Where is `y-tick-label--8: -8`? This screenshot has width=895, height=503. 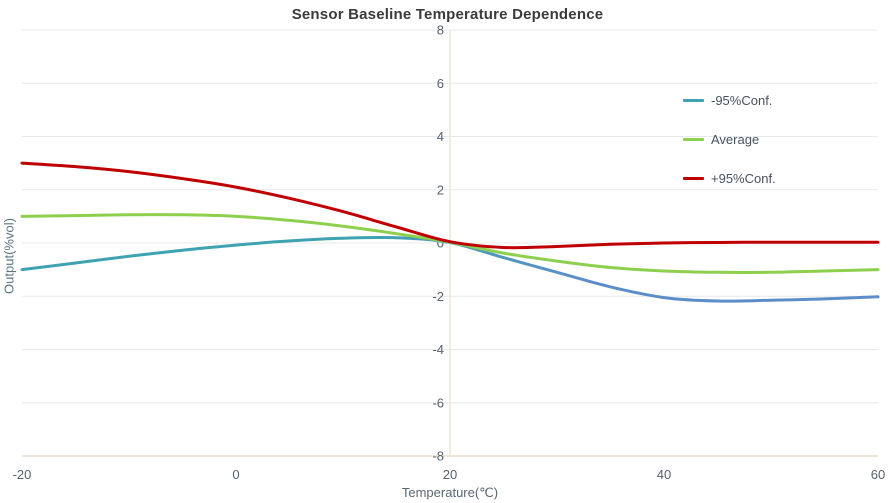
y-tick-label--8: -8 is located at coordinates (438, 456).